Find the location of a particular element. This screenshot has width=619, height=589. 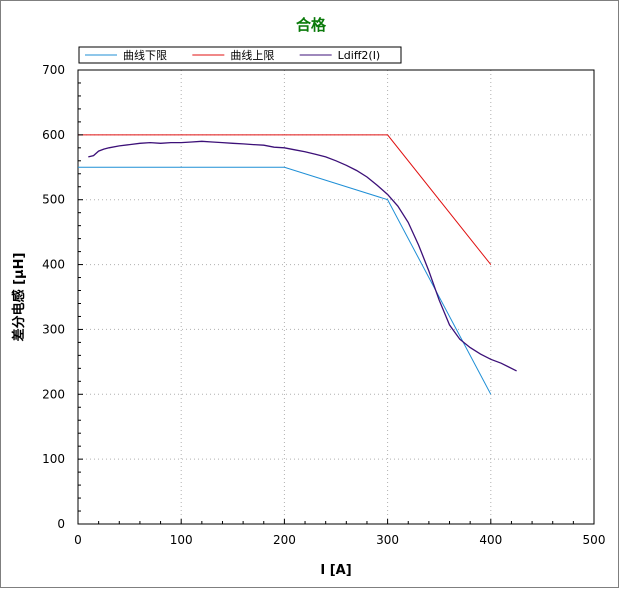

x-axis: 0 100 200 300 400 500 is located at coordinates (339, 533).